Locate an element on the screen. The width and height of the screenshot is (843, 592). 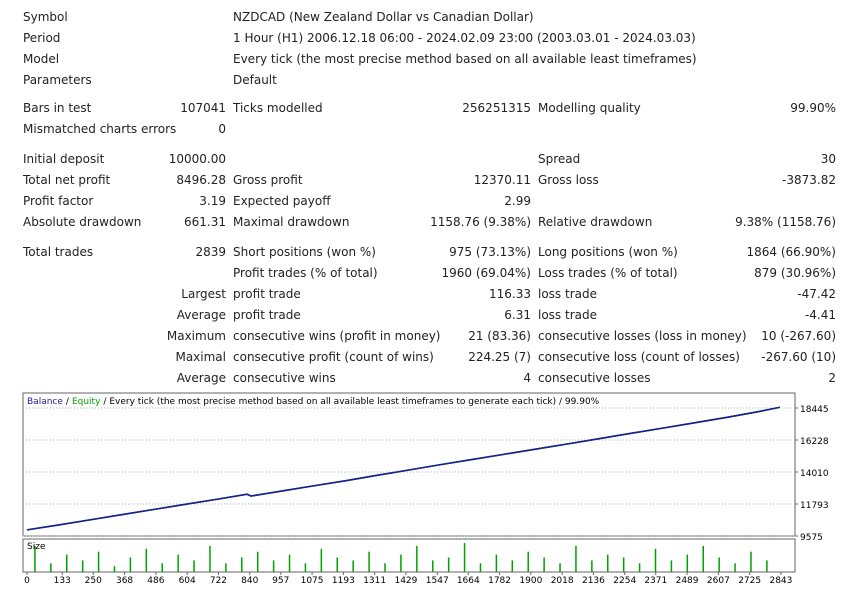
y-tick-label: 9575 is located at coordinates (811, 538).